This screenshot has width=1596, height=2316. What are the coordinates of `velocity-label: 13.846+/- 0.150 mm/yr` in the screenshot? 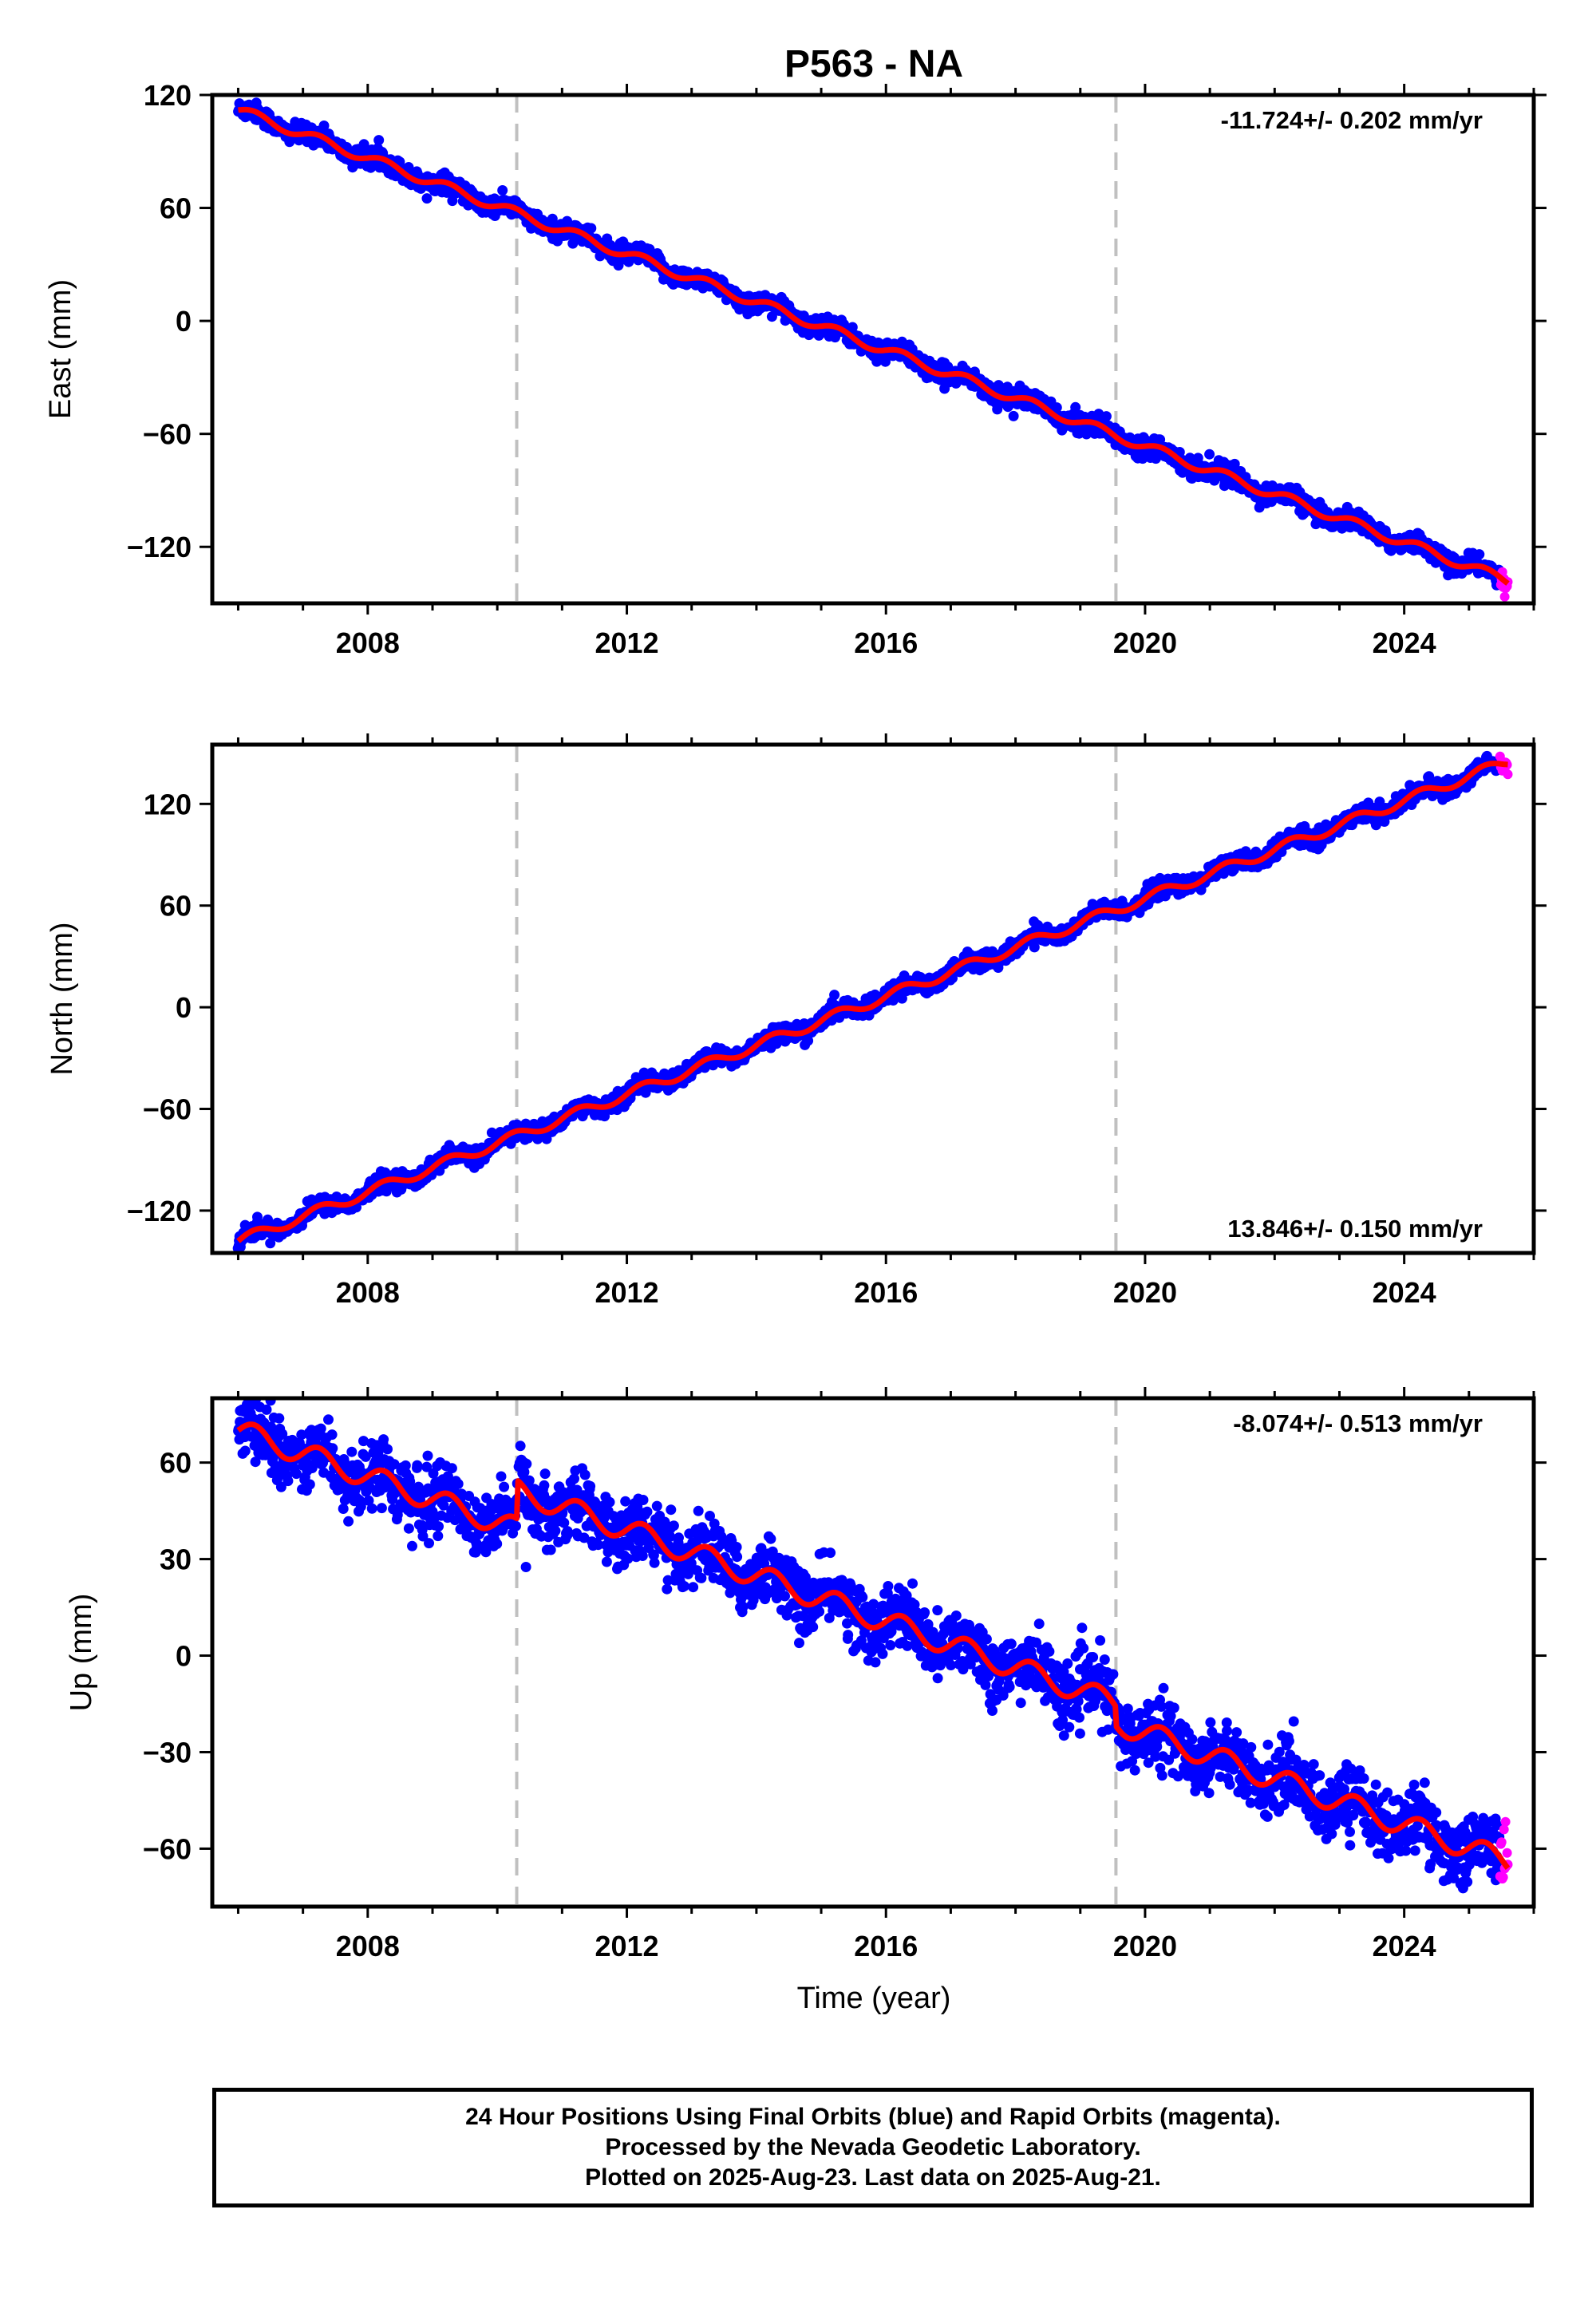 It's located at (1355, 1229).